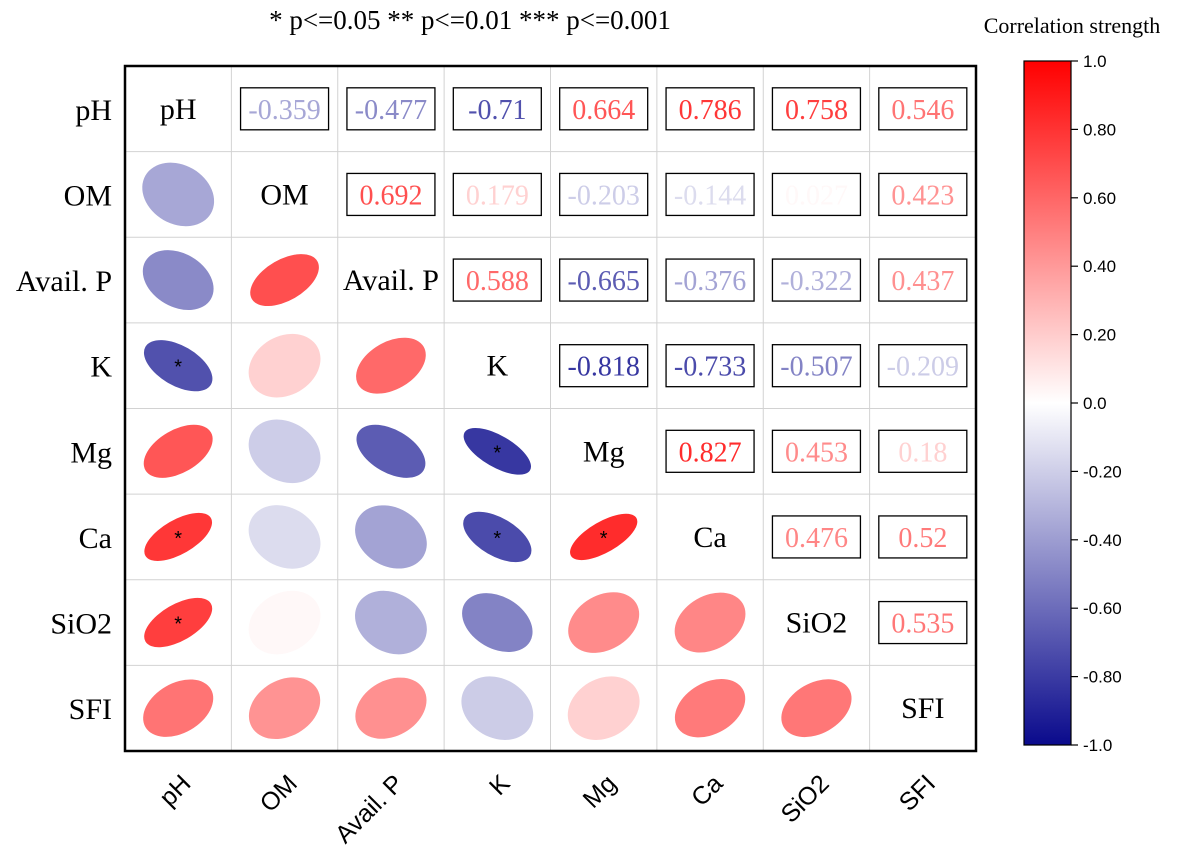  What do you see at coordinates (90, 709) in the screenshot?
I see `row-label: SFI` at bounding box center [90, 709].